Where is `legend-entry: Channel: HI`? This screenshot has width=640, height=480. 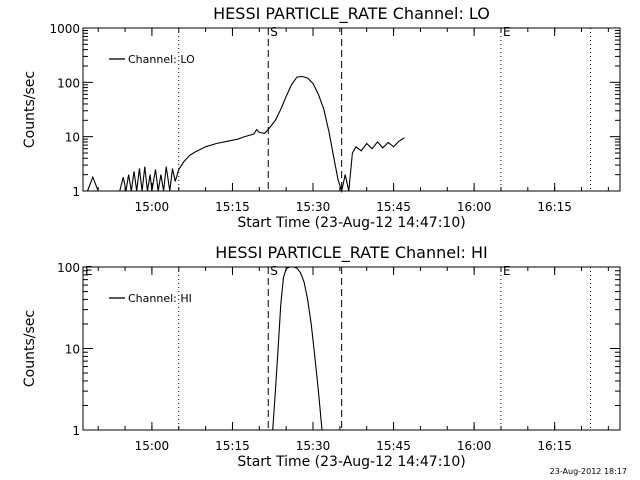
legend-entry: Channel: HI is located at coordinates (160, 298).